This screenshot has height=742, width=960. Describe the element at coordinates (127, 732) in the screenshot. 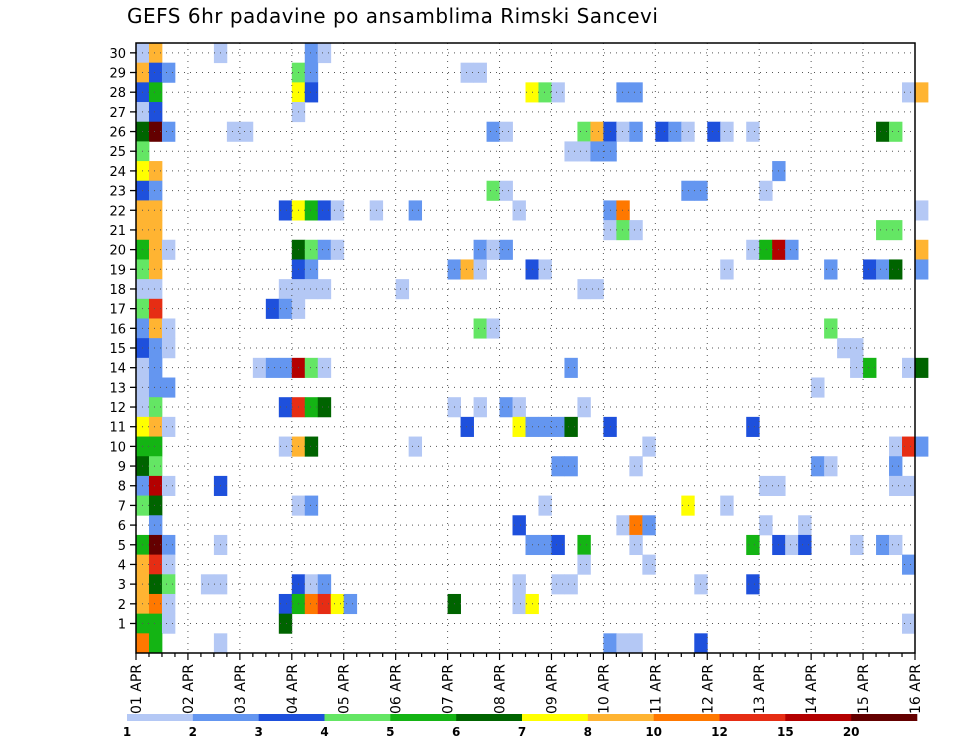

I see `colorbar-label: 1` at that location.